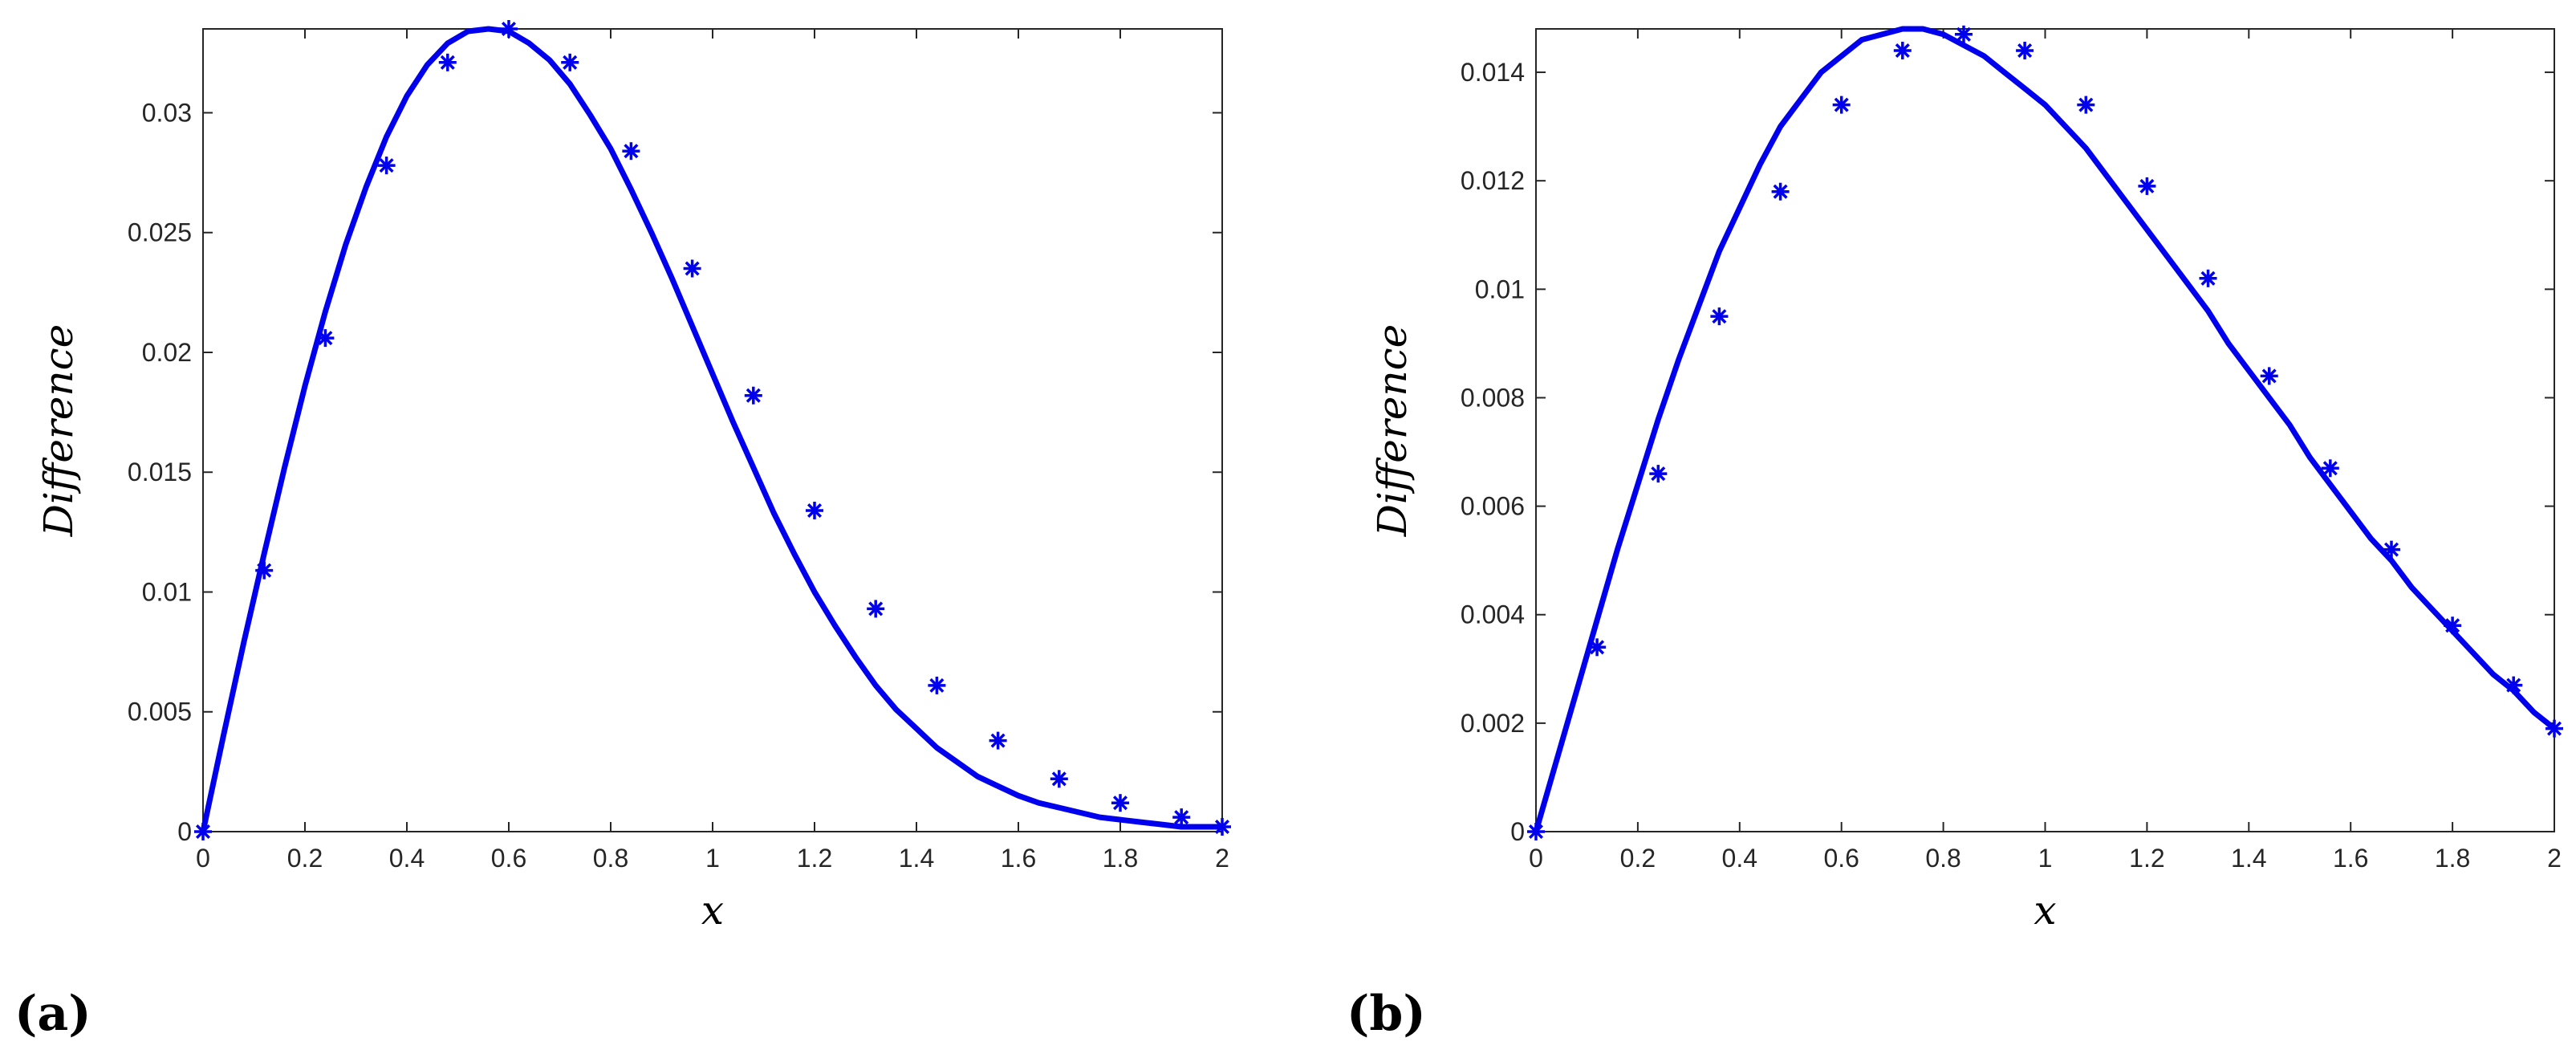 The width and height of the screenshot is (2576, 1058). Describe the element at coordinates (1493, 397) in the screenshot. I see `y-tick-label: 0.008` at that location.